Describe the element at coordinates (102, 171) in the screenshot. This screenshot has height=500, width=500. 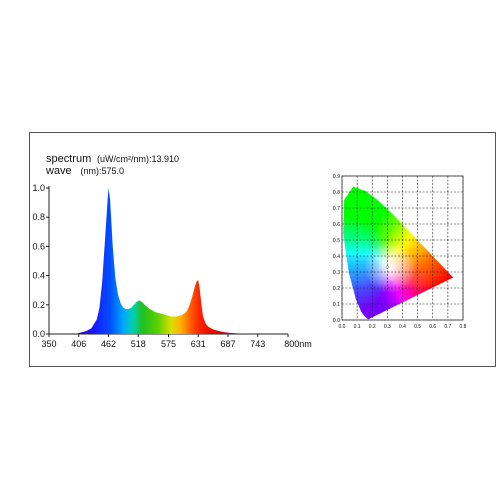
I see `wave-readout-value: (nm):575.0` at that location.